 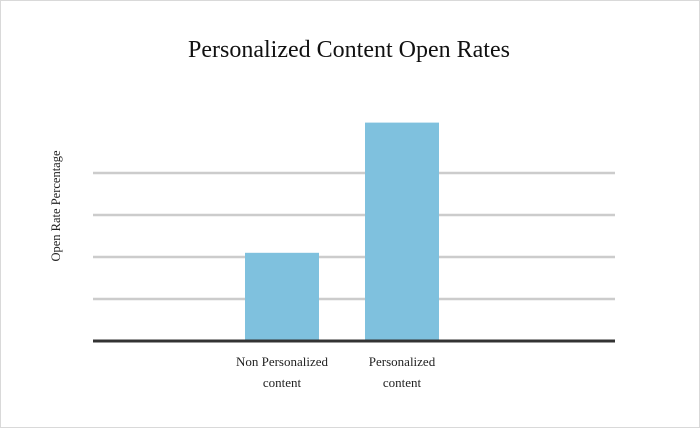 I want to click on x-tick-label-2: Personalized content, so click(x=402, y=372).